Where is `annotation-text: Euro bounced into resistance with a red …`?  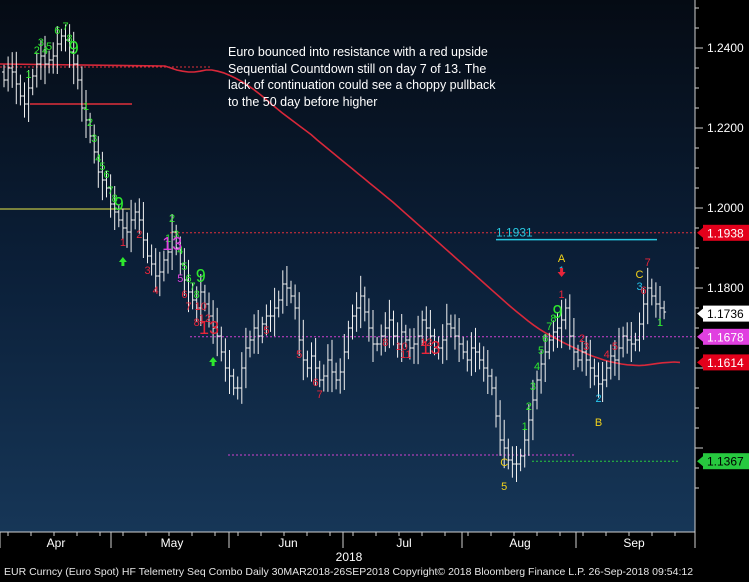 annotation-text: Euro bounced into resistance with a red … is located at coordinates (362, 77).